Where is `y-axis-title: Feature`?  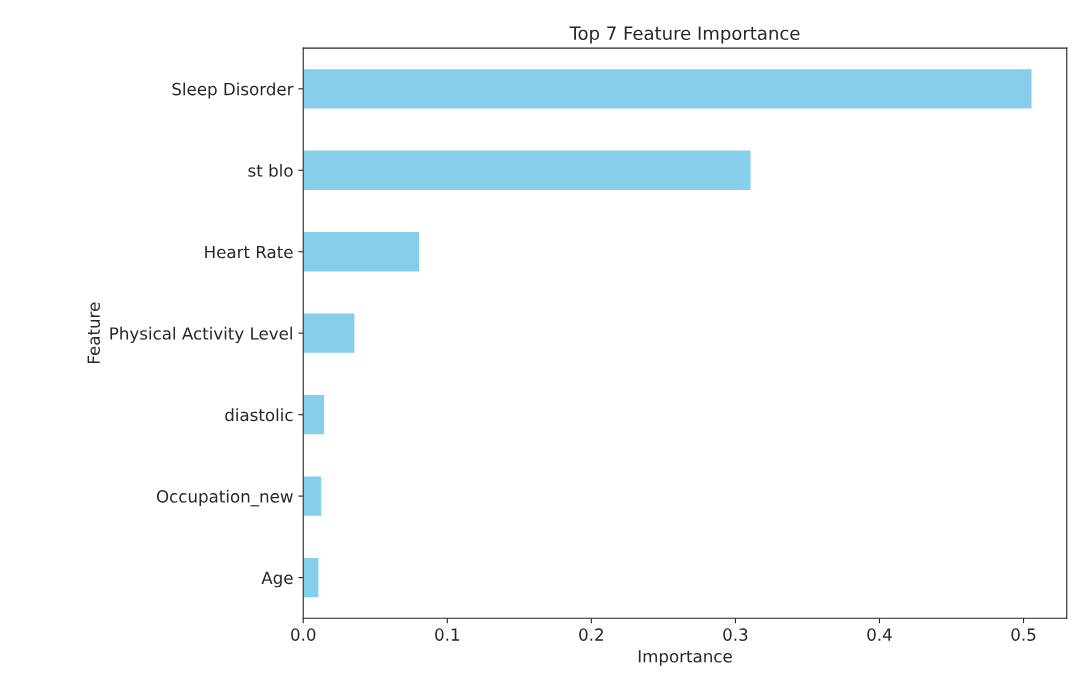
y-axis-title: Feature is located at coordinates (94, 333).